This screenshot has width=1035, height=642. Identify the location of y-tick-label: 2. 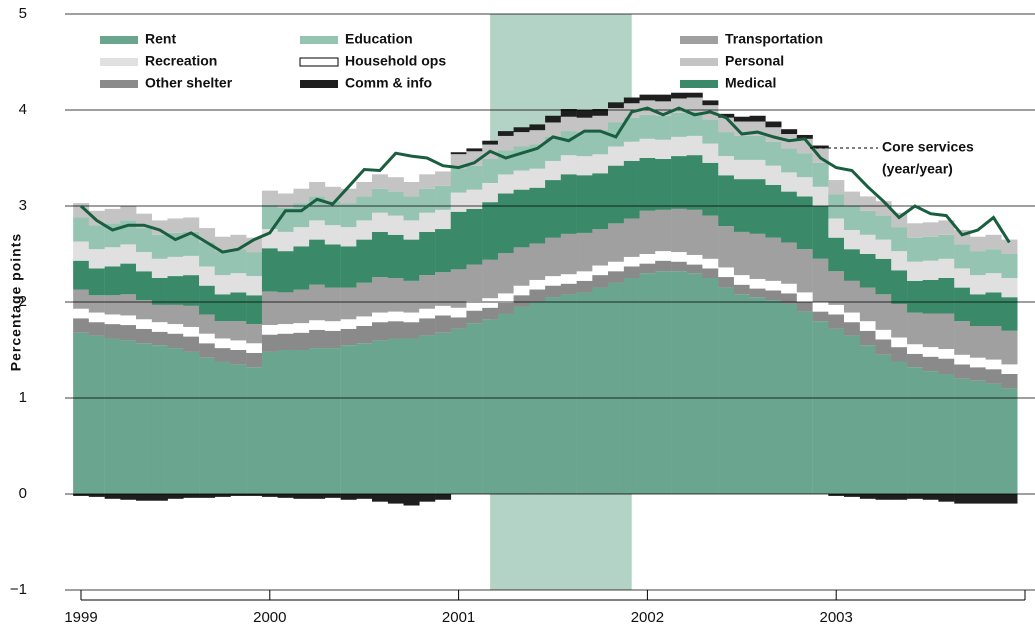
(23, 301).